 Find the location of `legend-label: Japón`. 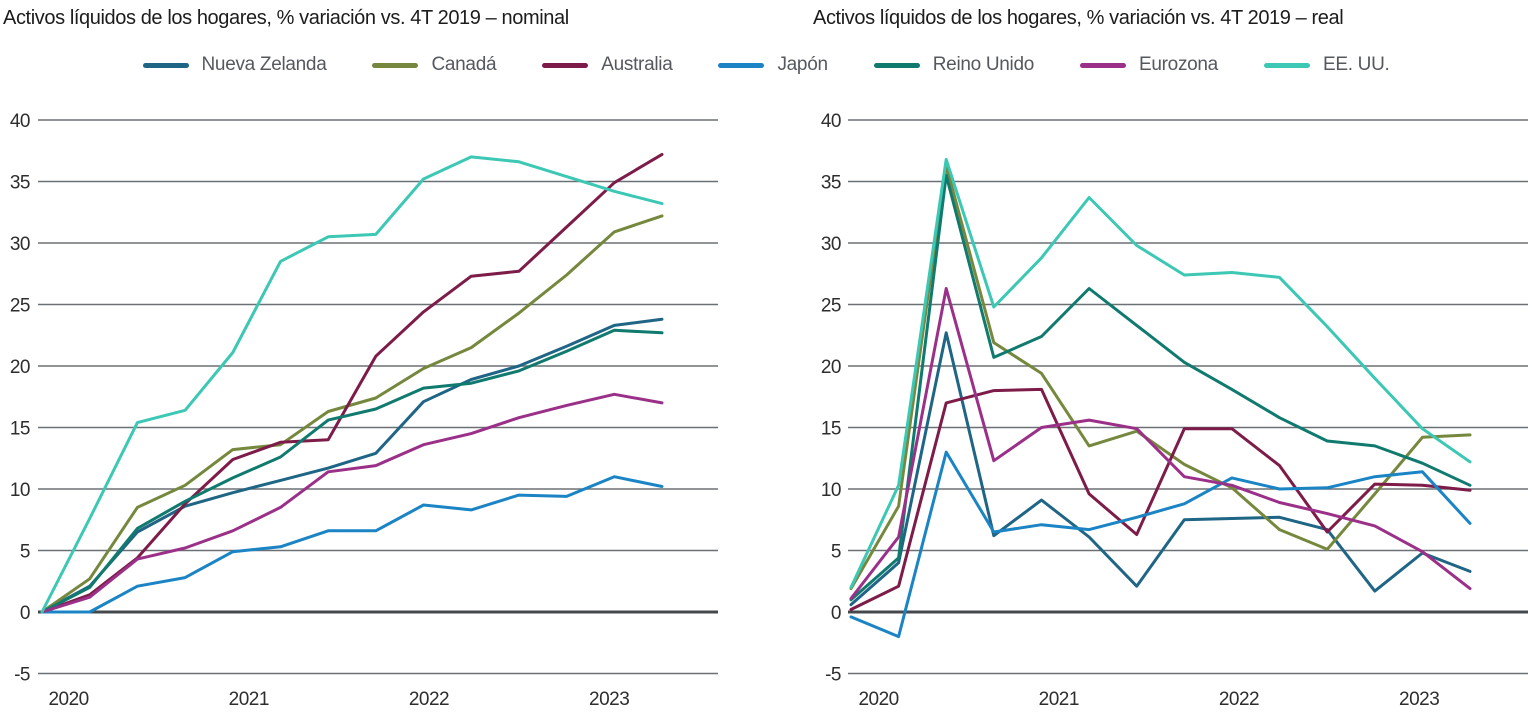

legend-label: Japón is located at coordinates (802, 64).